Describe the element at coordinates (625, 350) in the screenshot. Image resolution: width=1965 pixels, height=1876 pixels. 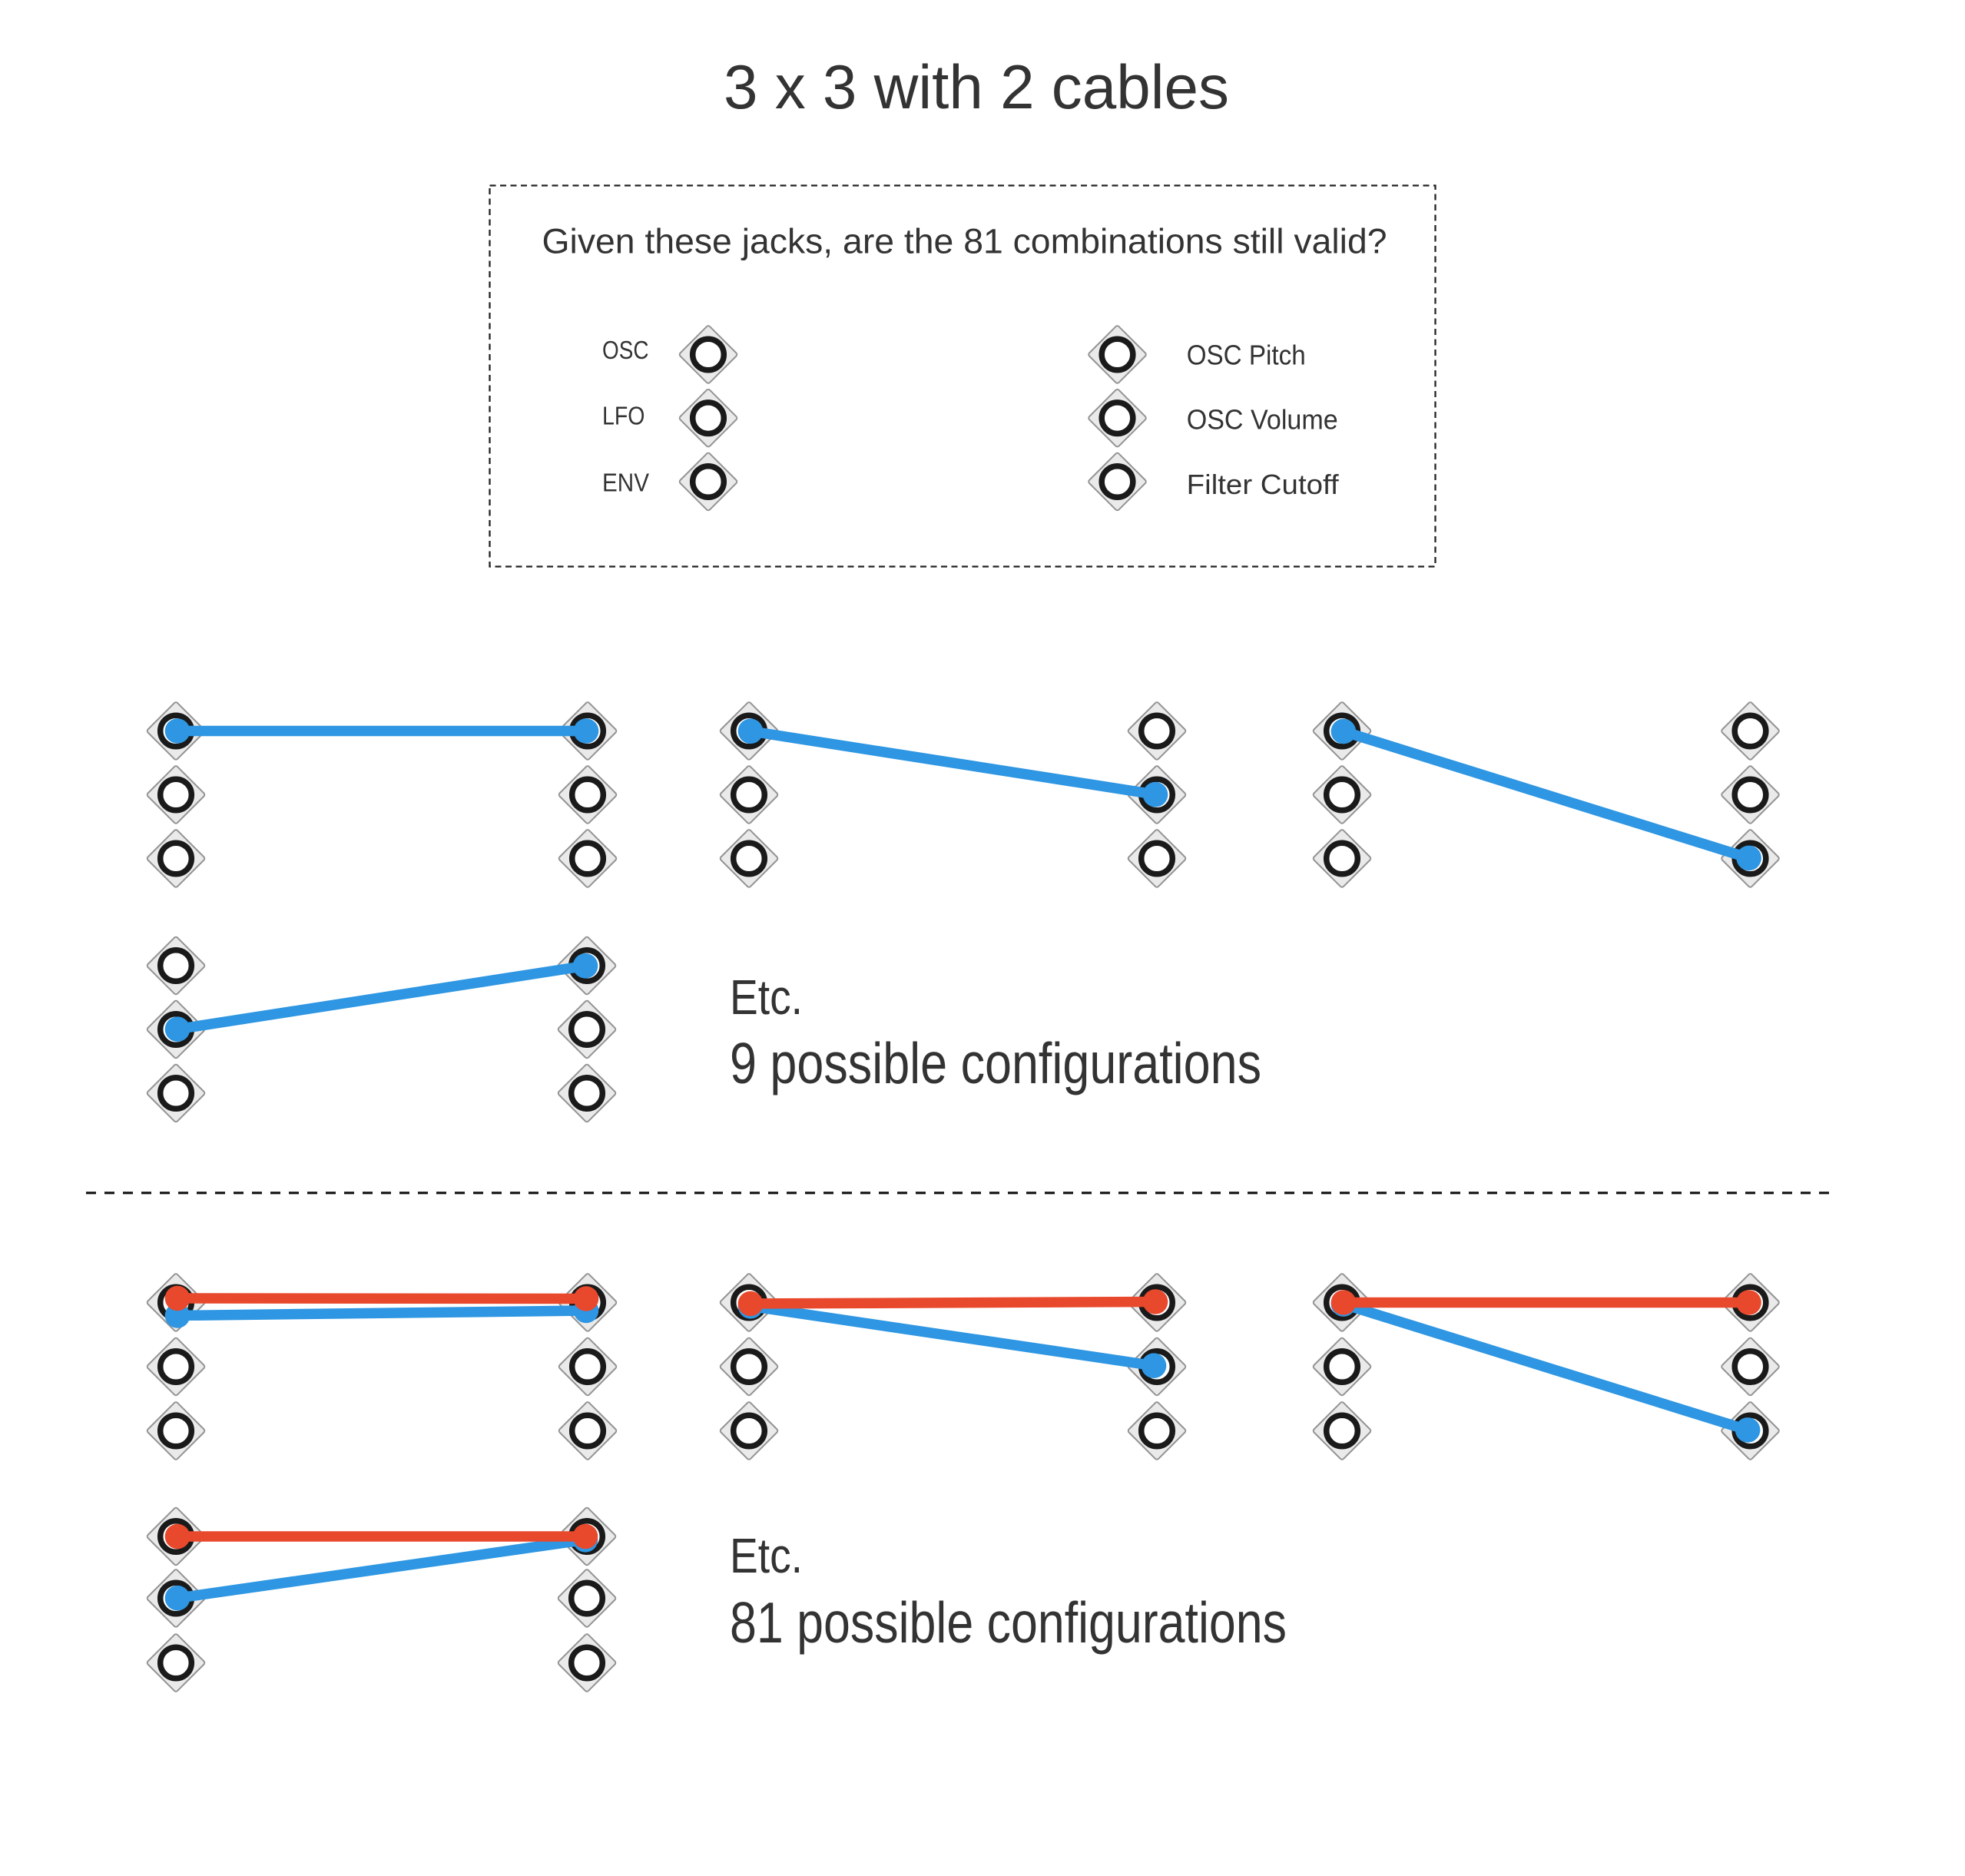
I see `svg-text: OSC` at that location.